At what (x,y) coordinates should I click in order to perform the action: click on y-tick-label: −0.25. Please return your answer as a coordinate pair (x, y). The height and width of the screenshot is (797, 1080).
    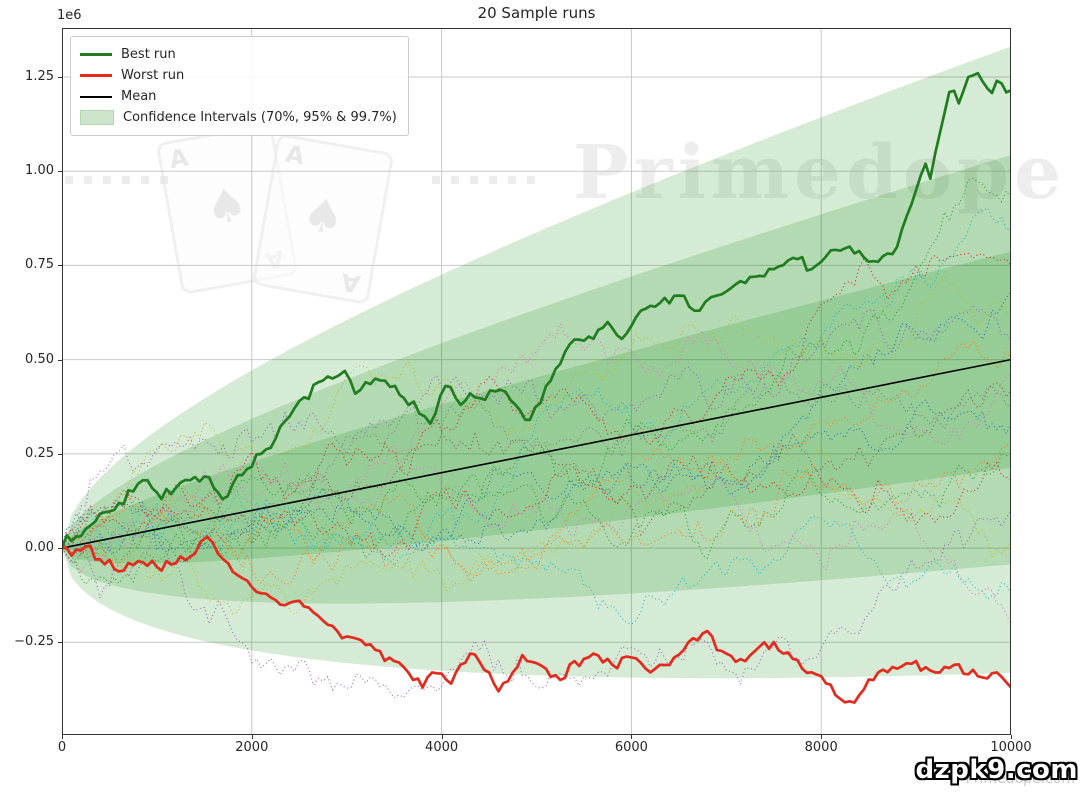
    Looking at the image, I should click on (34, 642).